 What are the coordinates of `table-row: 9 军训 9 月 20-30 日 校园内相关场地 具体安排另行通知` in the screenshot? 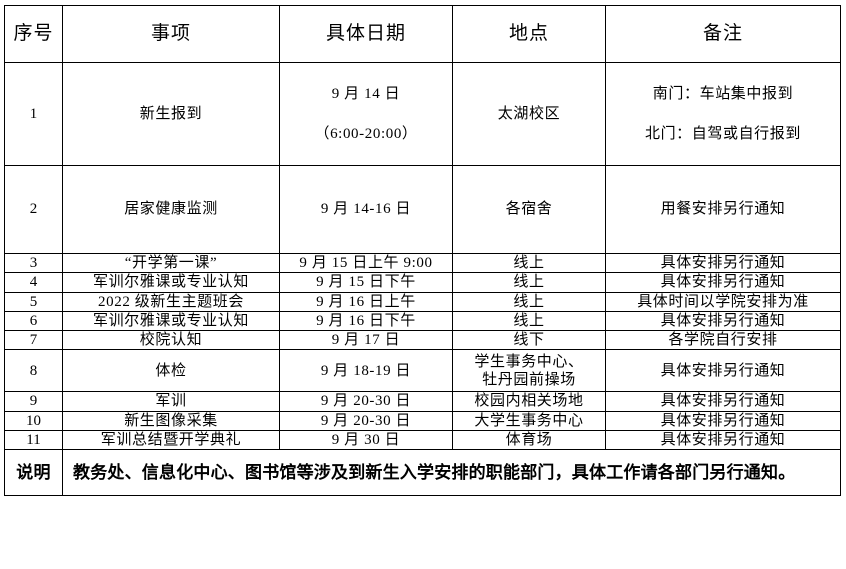 It's located at (422, 401).